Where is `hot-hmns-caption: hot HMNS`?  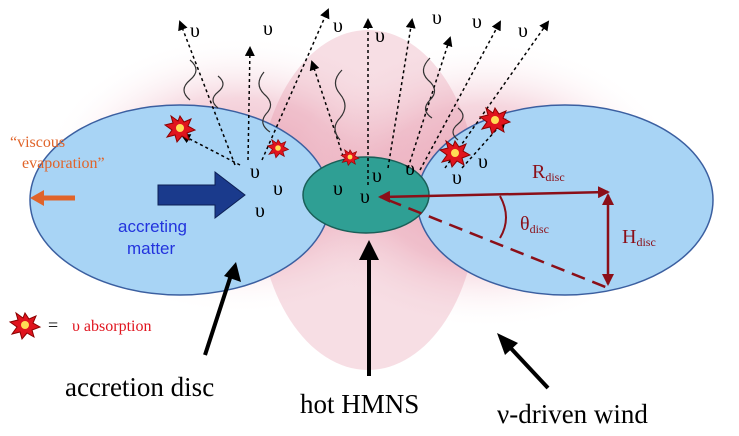
hot-hmns-caption: hot HMNS is located at coordinates (359, 404).